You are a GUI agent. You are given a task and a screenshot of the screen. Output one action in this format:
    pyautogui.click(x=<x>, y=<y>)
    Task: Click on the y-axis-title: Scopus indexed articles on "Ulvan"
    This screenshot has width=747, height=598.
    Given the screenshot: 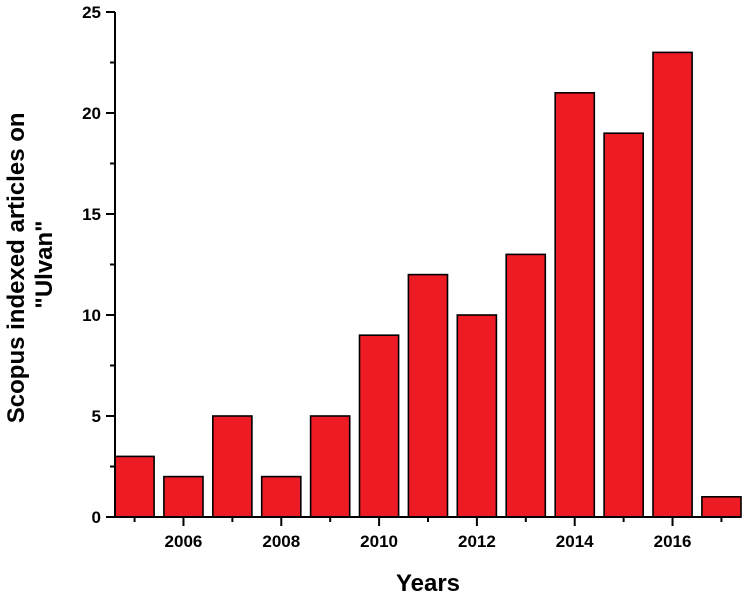 What is the action you would take?
    pyautogui.click(x=30, y=264)
    